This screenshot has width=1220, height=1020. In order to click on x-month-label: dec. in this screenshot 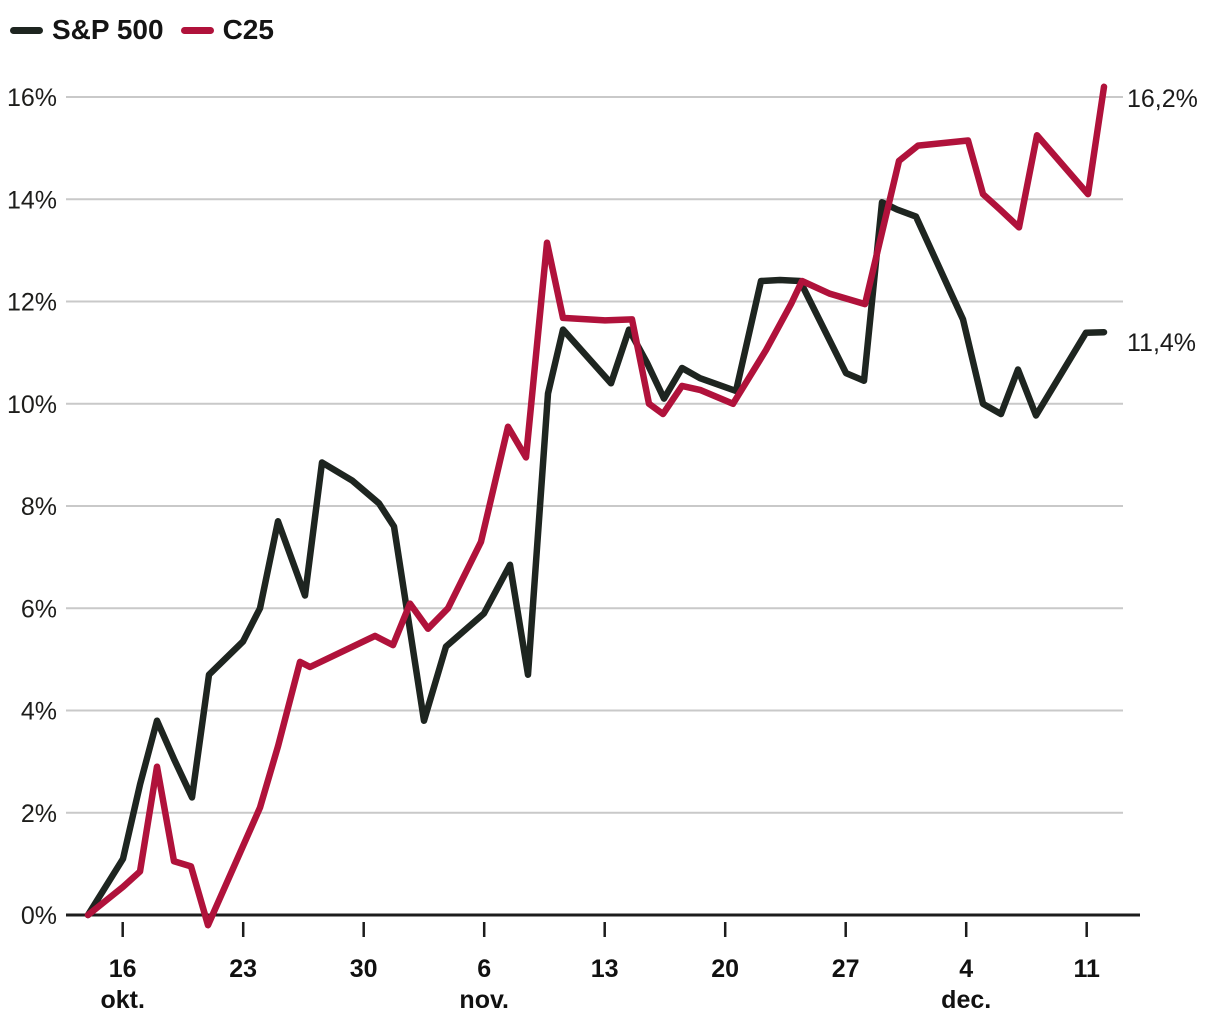, I will do `click(966, 1000)`.